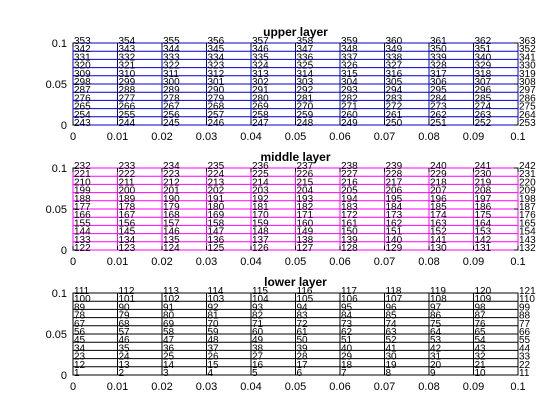 The image size is (560, 405). Describe the element at coordinates (436, 332) in the screenshot. I see `node-label: 64` at that location.